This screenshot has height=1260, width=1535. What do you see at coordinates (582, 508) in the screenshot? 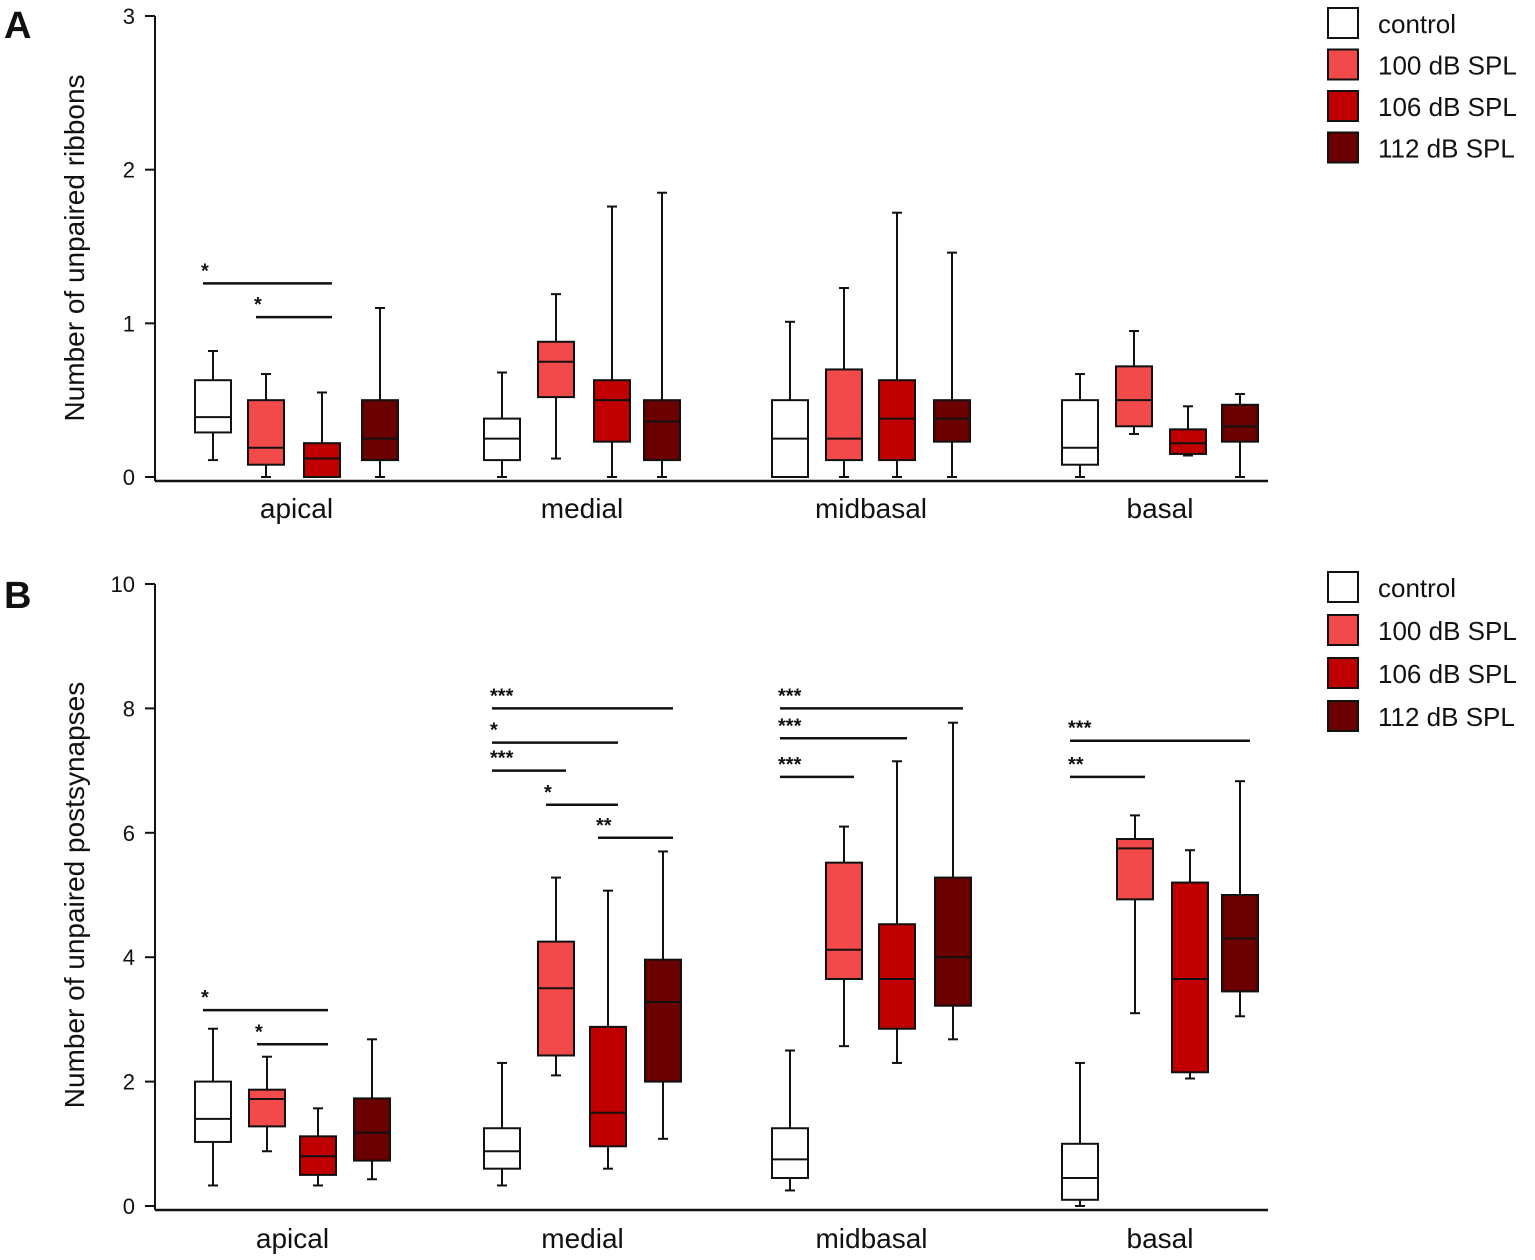
I see `x-category-label: medial` at bounding box center [582, 508].